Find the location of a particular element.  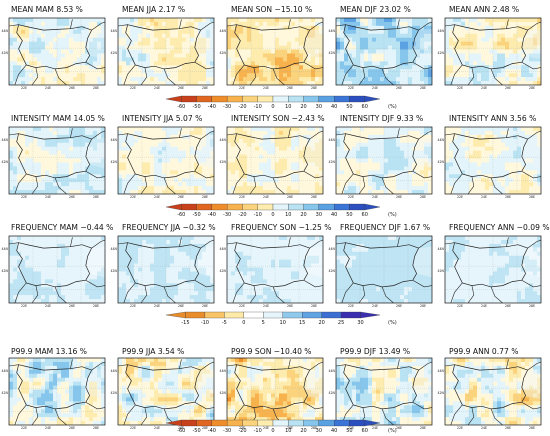

gridded-field is located at coordinates (493, 51).